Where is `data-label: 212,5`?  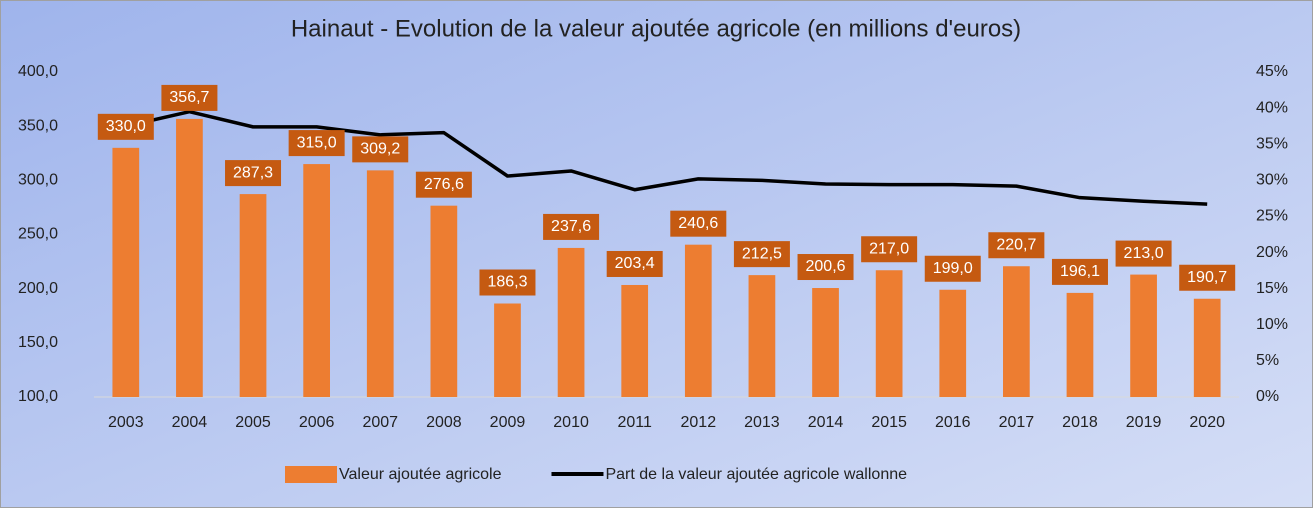 data-label: 212,5 is located at coordinates (762, 253).